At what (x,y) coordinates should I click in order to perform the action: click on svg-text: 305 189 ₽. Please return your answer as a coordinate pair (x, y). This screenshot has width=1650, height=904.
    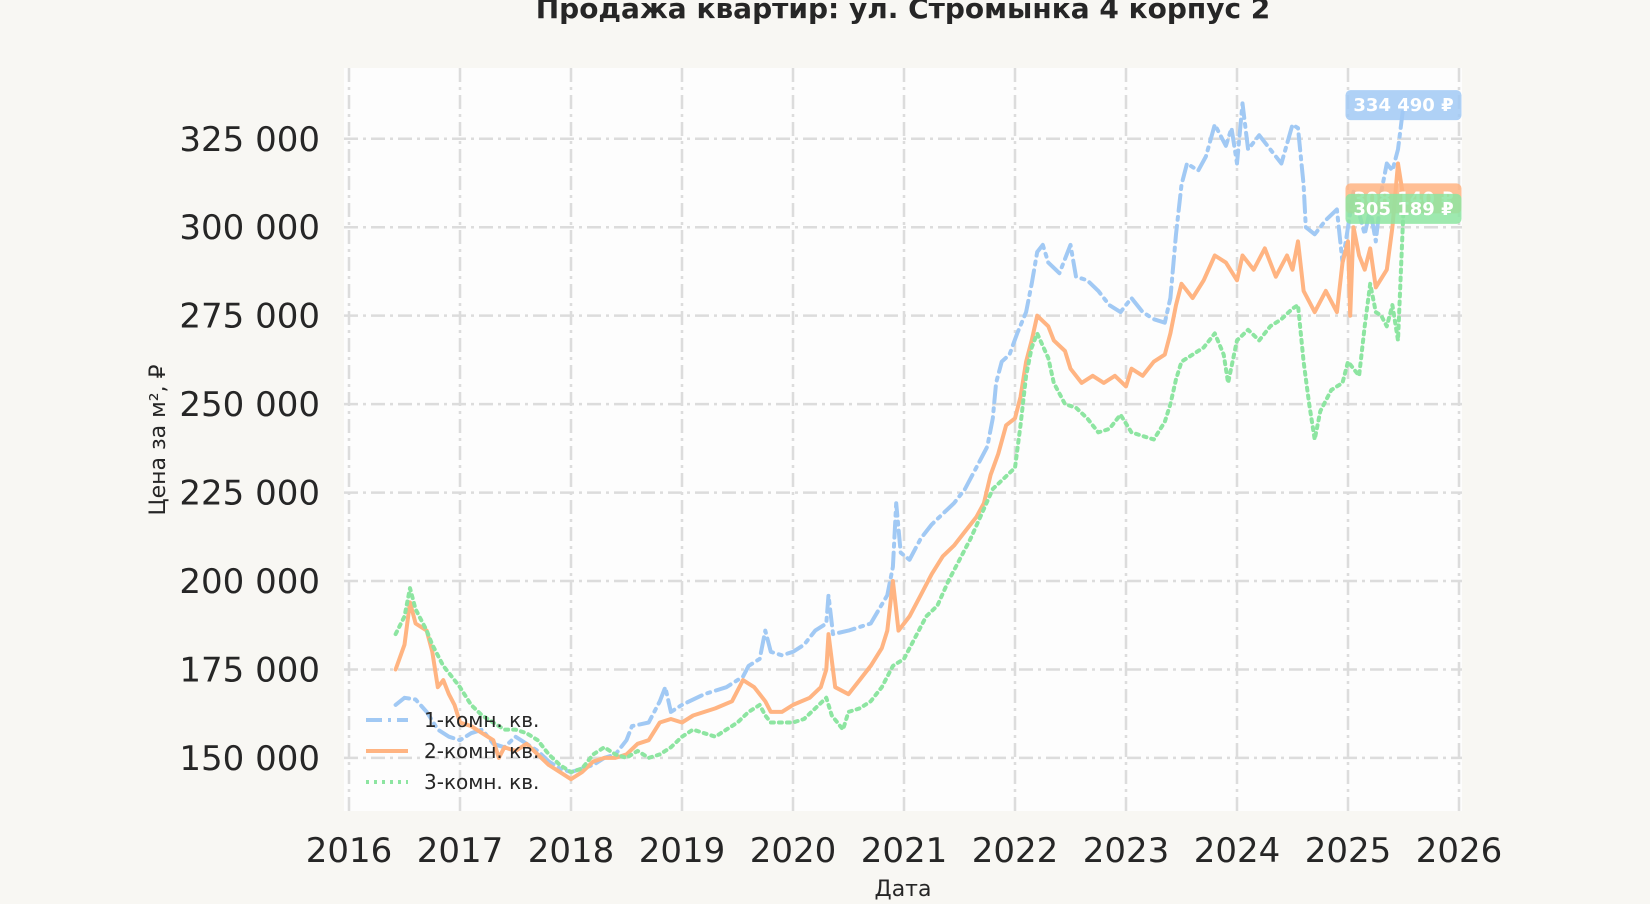
    Looking at the image, I should click on (1403, 209).